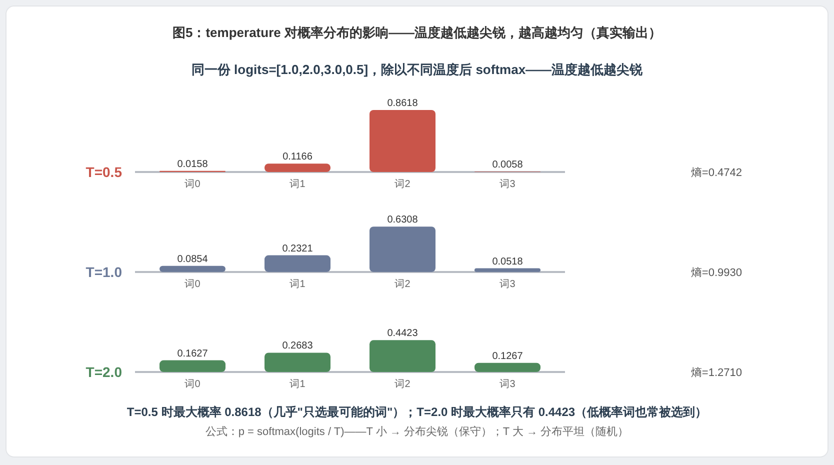  I want to click on data-label: 0.4423, so click(402, 334).